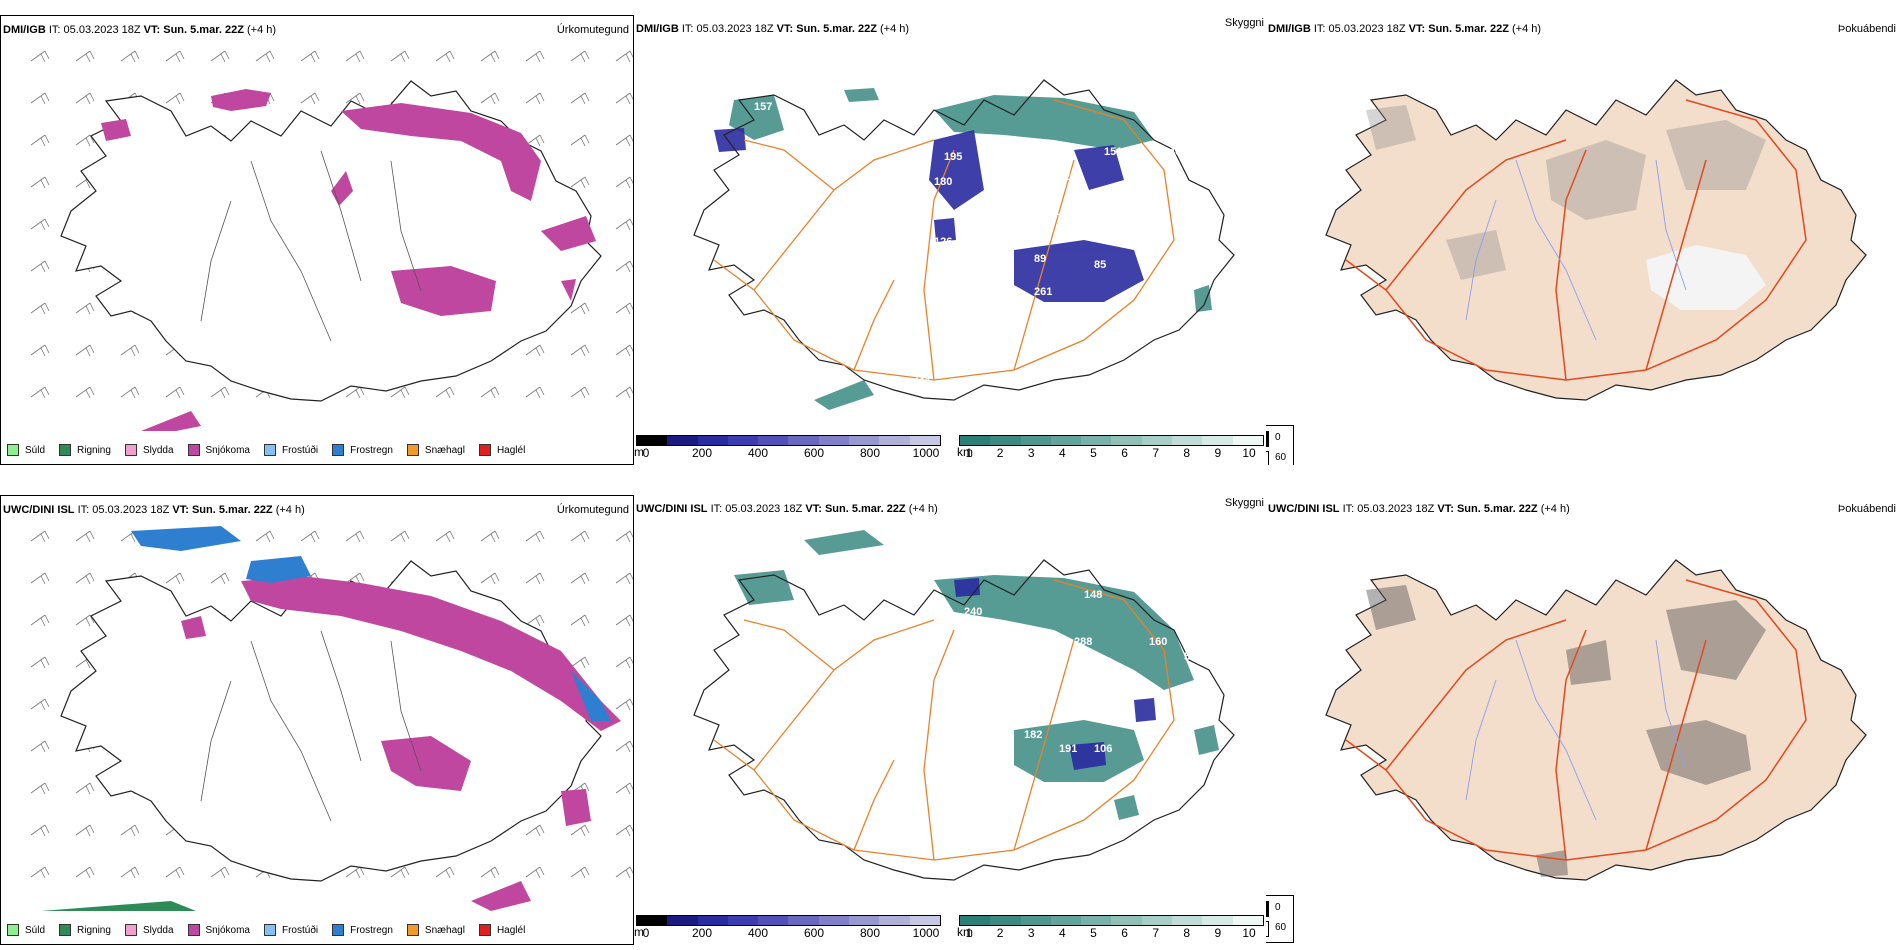 The height and width of the screenshot is (950, 1900). Describe the element at coordinates (290, 450) in the screenshot. I see `legend-item-freezing-drizzle: Frostúði` at that location.